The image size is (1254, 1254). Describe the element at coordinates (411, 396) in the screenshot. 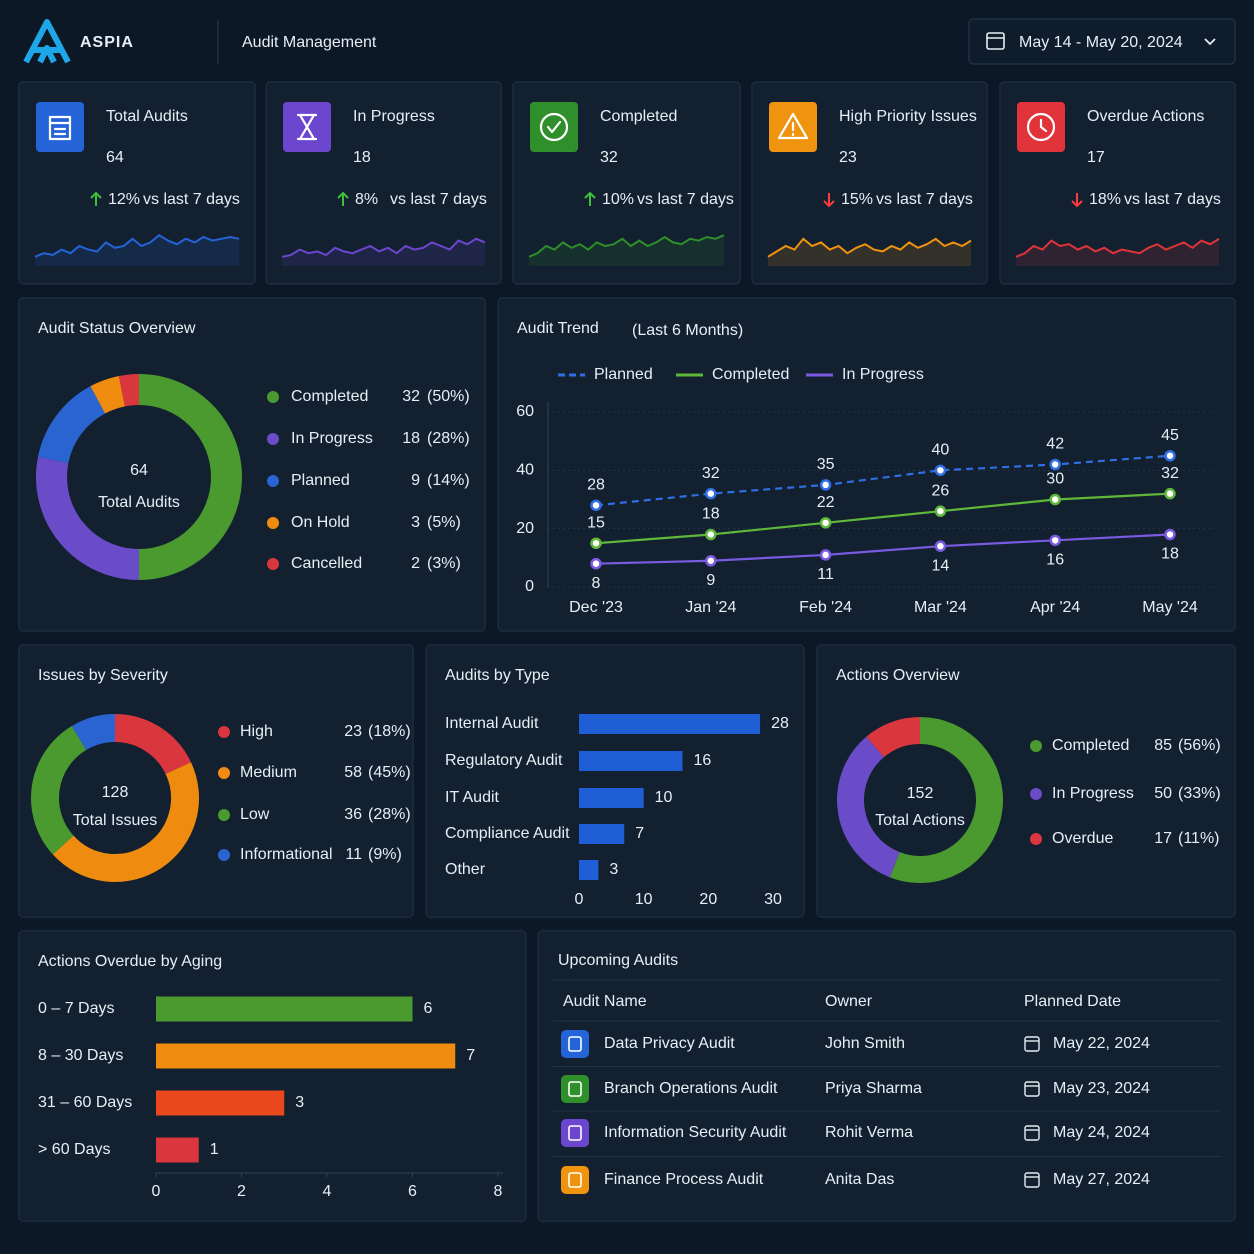

I see `legend-value: 32` at that location.